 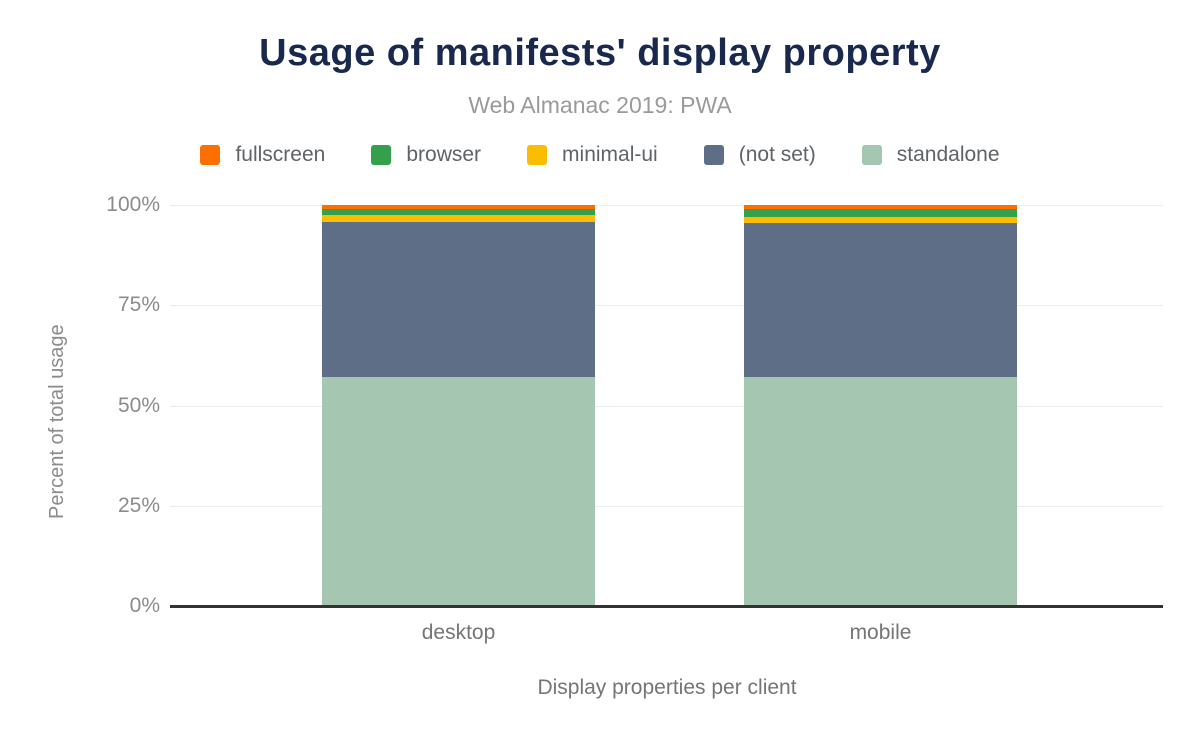 I want to click on bar-segment-standalone-desktop, so click(x=458, y=491).